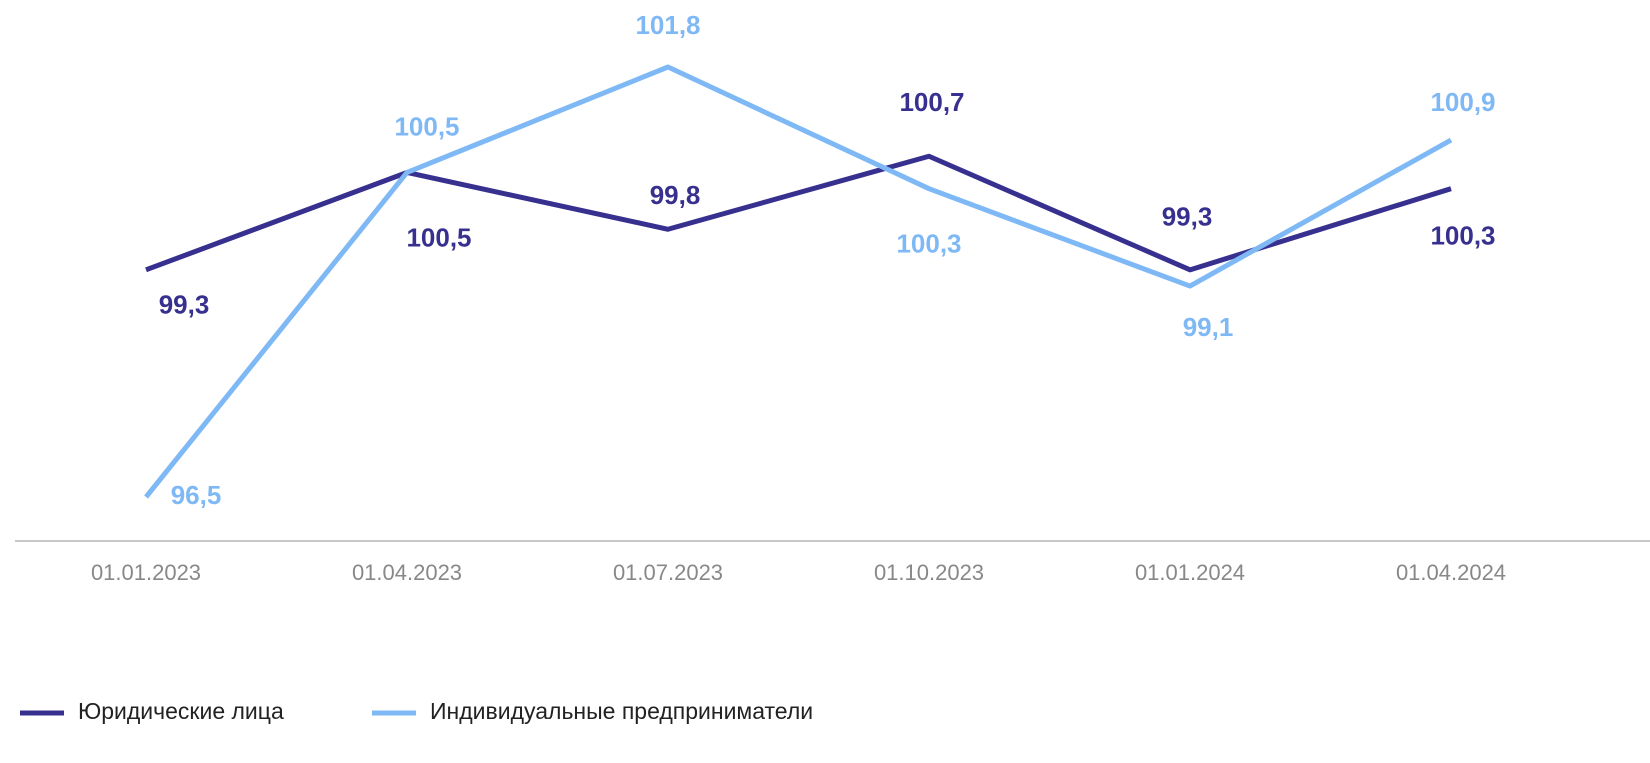 This screenshot has width=1650, height=763. Describe the element at coordinates (621, 711) in the screenshot. I see `legend-label: Индивидуальные предприниматели` at that location.